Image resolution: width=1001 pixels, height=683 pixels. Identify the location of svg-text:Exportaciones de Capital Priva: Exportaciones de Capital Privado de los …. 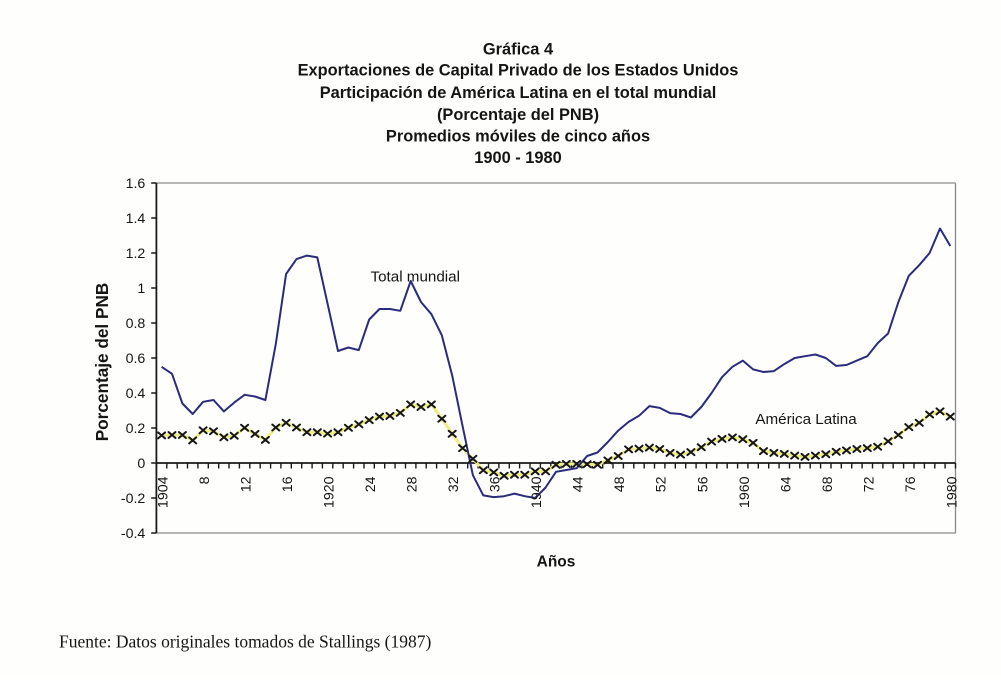
(518, 70).